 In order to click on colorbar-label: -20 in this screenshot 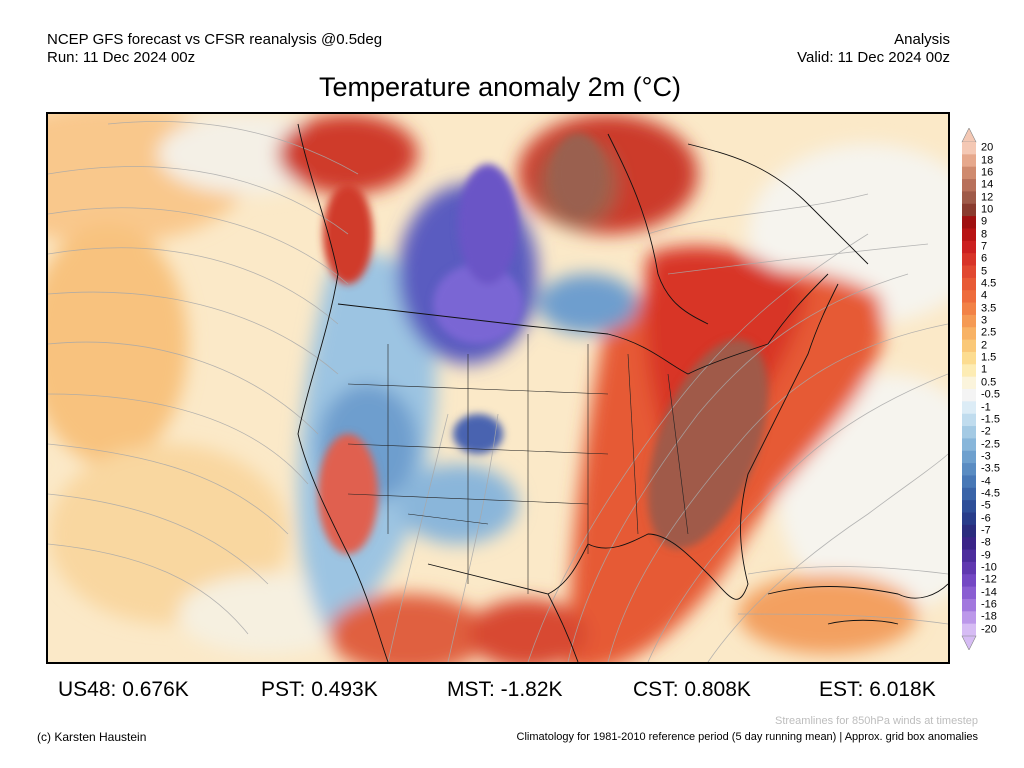, I will do `click(989, 629)`.